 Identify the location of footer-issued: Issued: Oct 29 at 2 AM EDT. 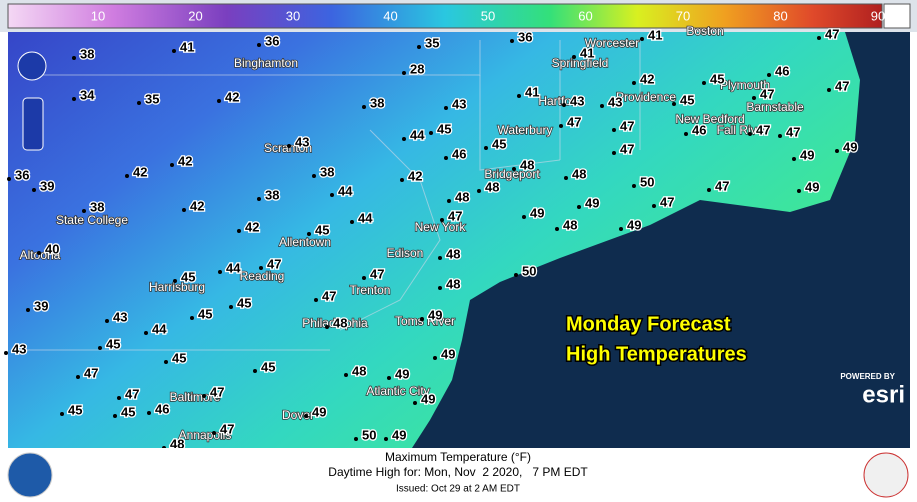
(458, 489).